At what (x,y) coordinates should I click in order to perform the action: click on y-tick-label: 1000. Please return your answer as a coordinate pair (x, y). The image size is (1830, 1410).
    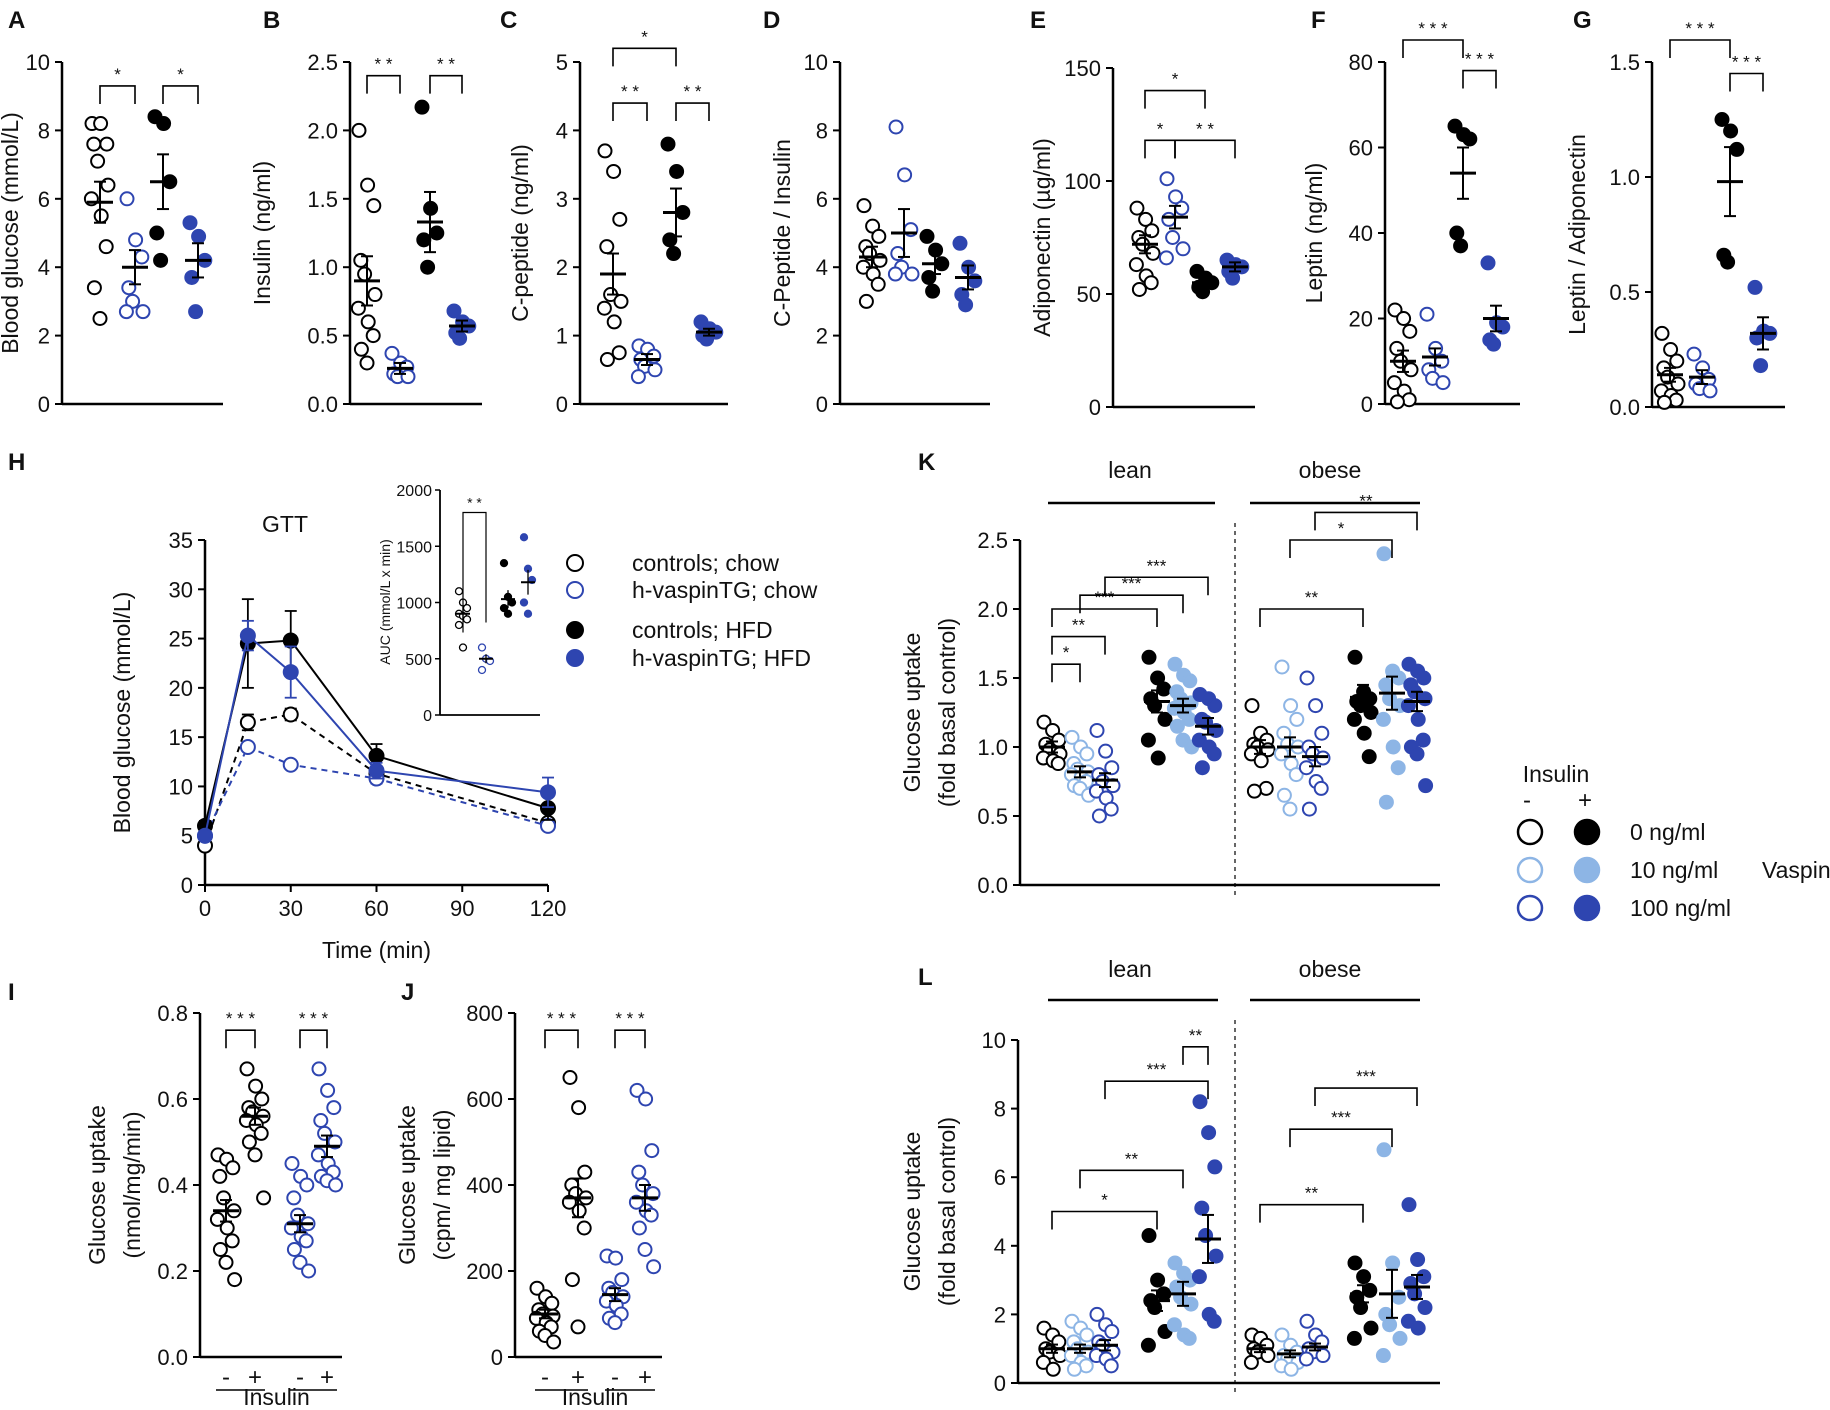
    Looking at the image, I should click on (414, 604).